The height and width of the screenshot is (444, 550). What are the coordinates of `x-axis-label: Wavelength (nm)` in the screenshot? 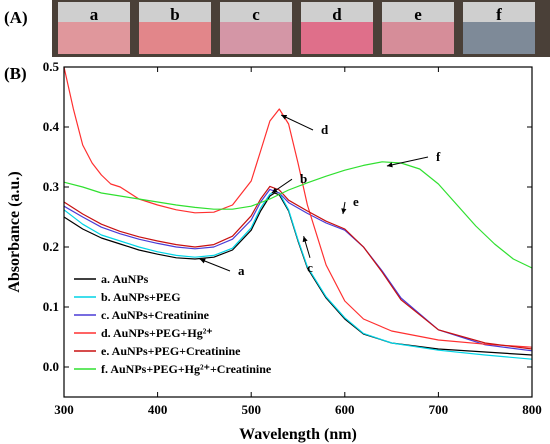 It's located at (298, 434).